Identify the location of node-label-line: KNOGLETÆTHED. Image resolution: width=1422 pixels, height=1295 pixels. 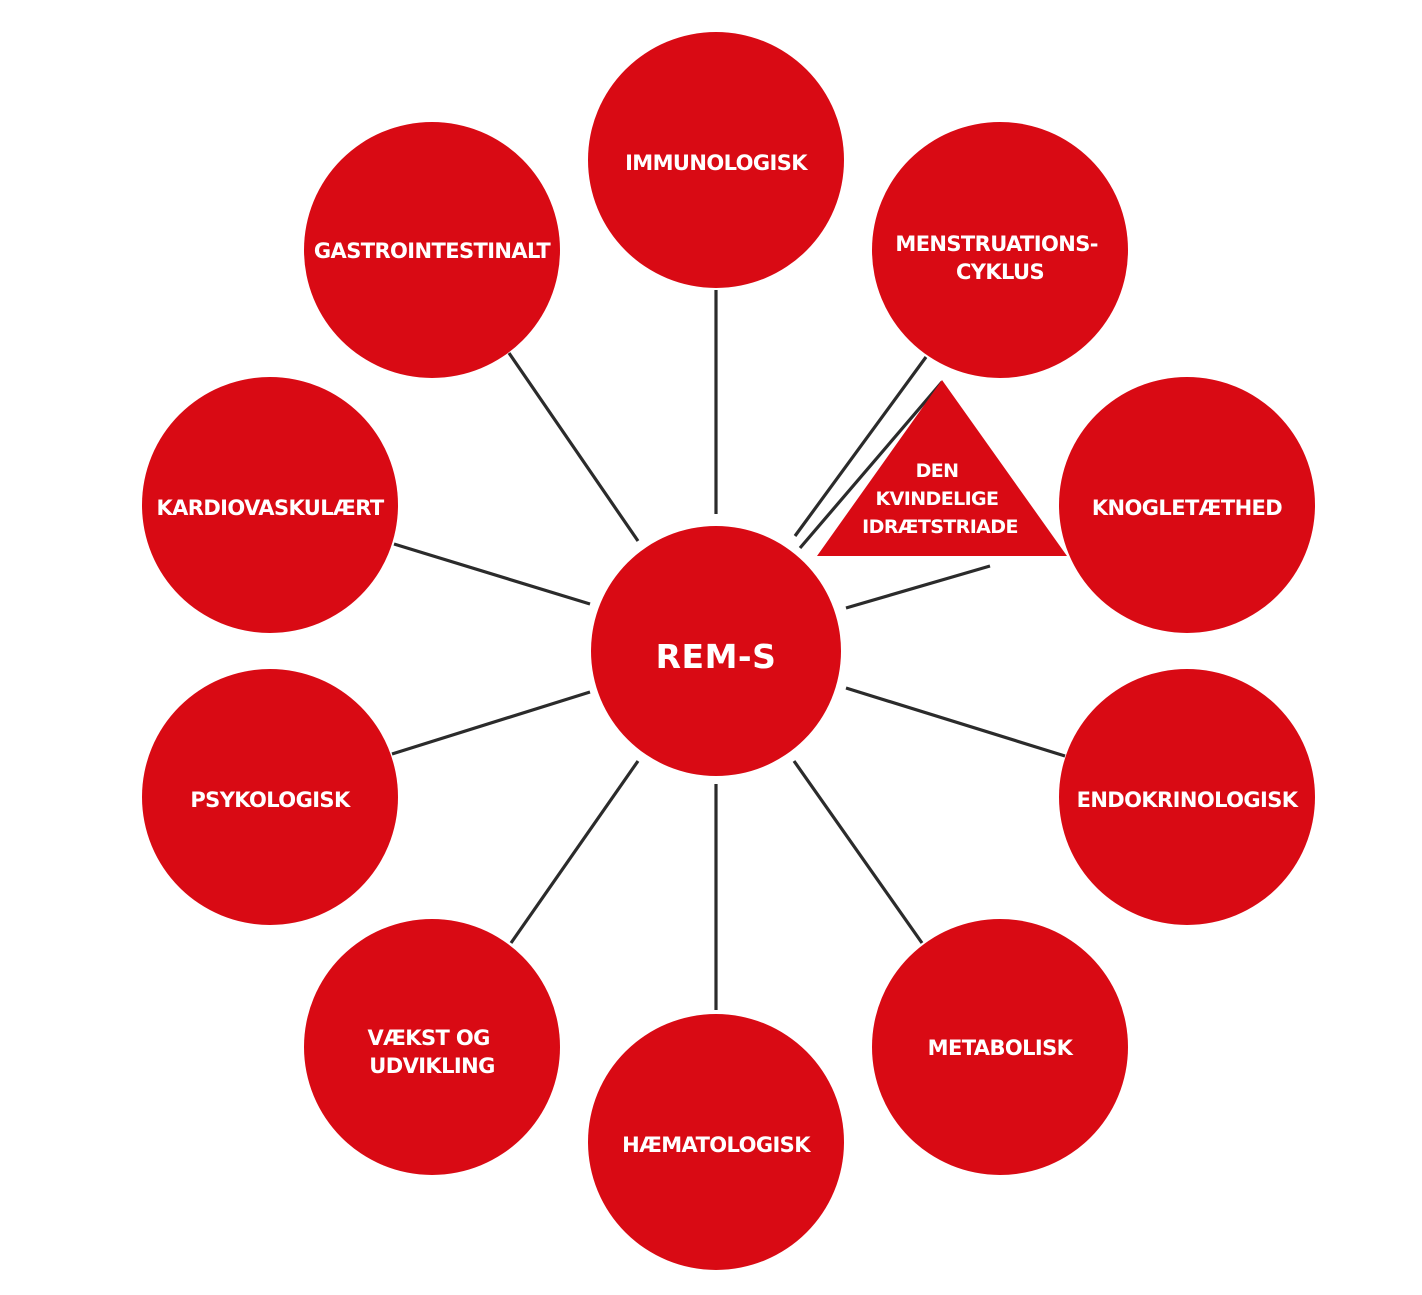
(1187, 508).